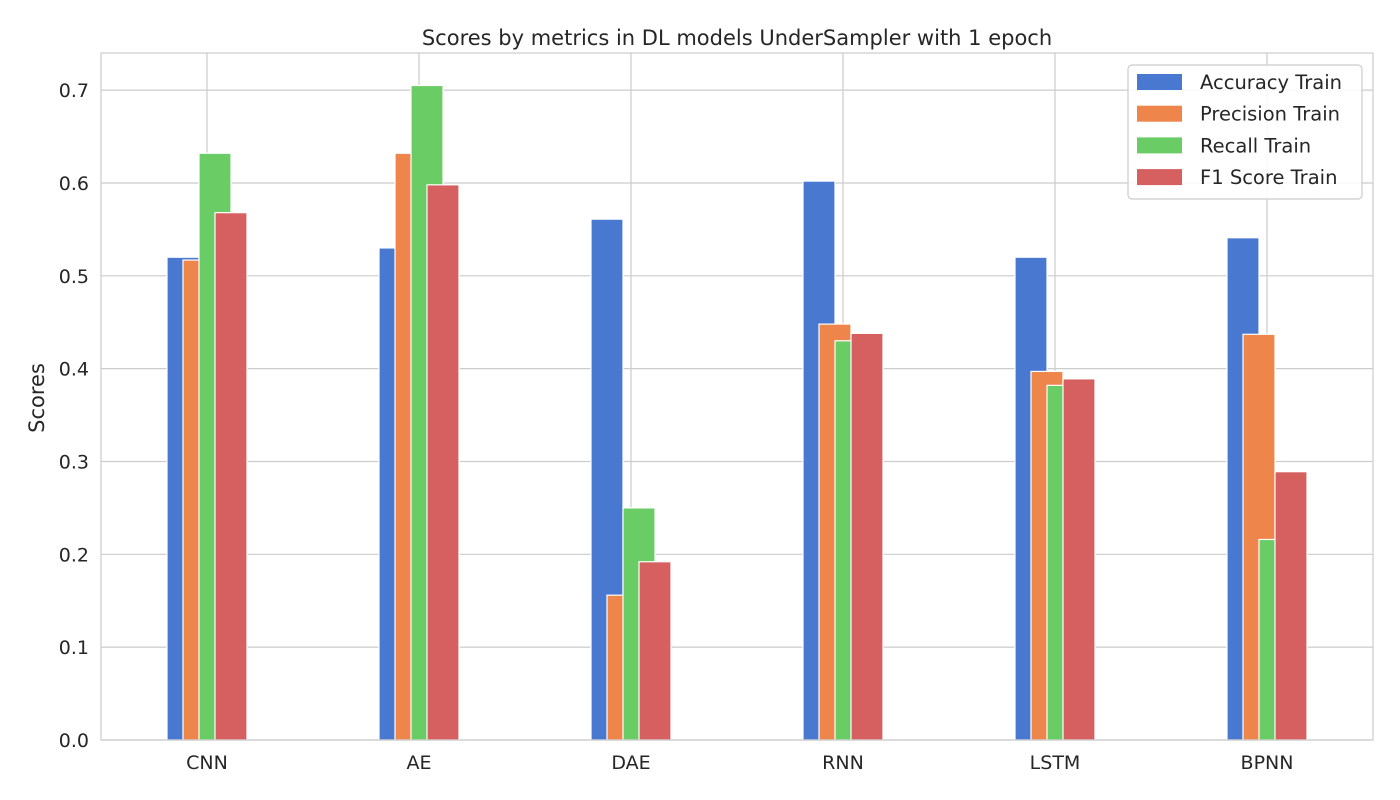  What do you see at coordinates (74, 555) in the screenshot?
I see `y-tick-label: 0.2` at bounding box center [74, 555].